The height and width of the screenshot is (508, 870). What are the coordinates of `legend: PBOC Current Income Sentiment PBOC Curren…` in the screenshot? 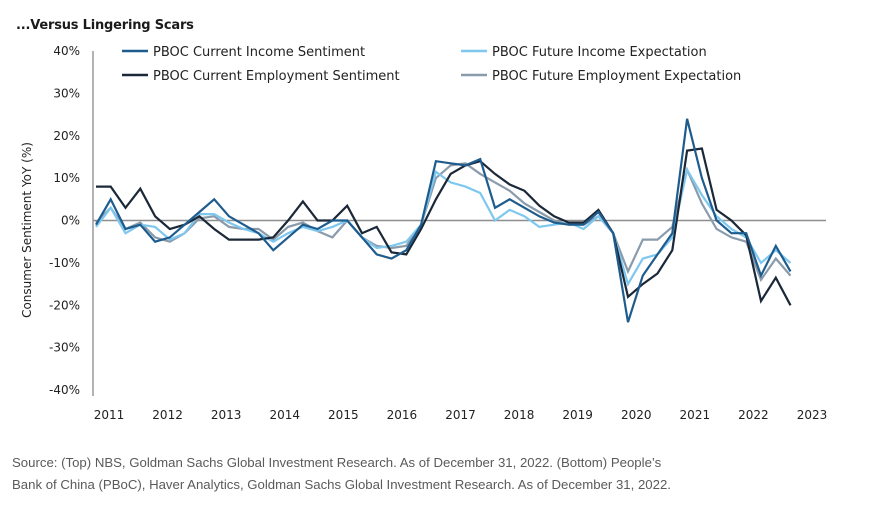 It's located at (431, 64).